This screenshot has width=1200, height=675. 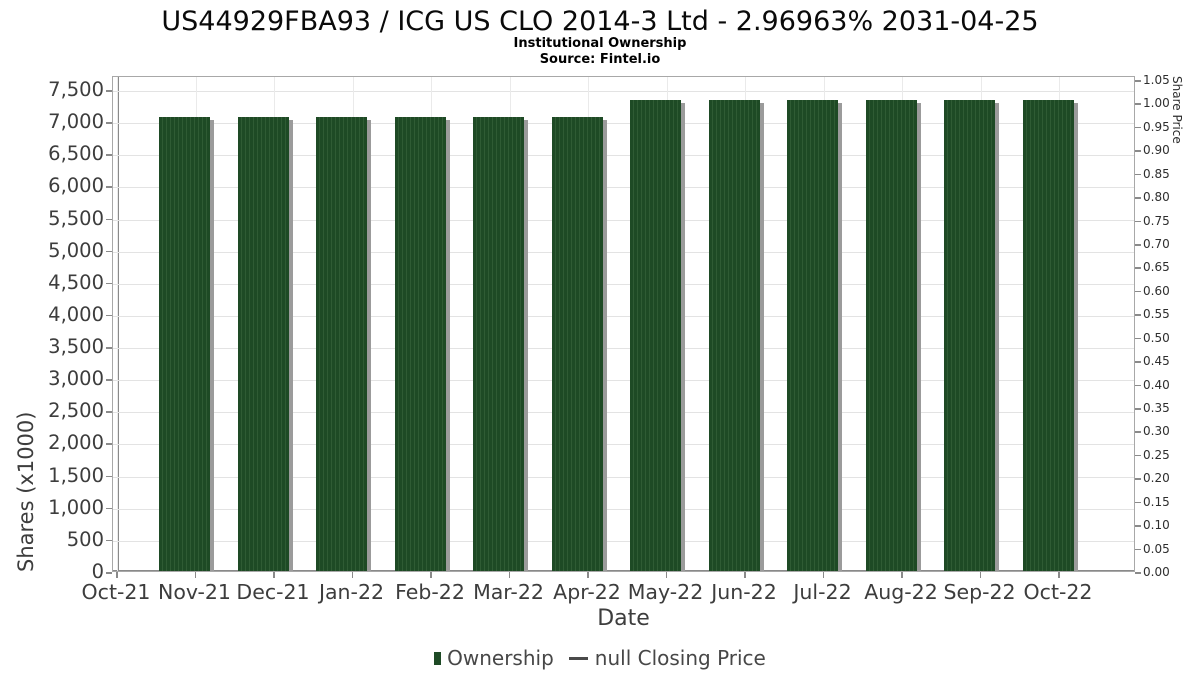 I want to click on x-axis-tick-label: Apr-22, so click(x=587, y=592).